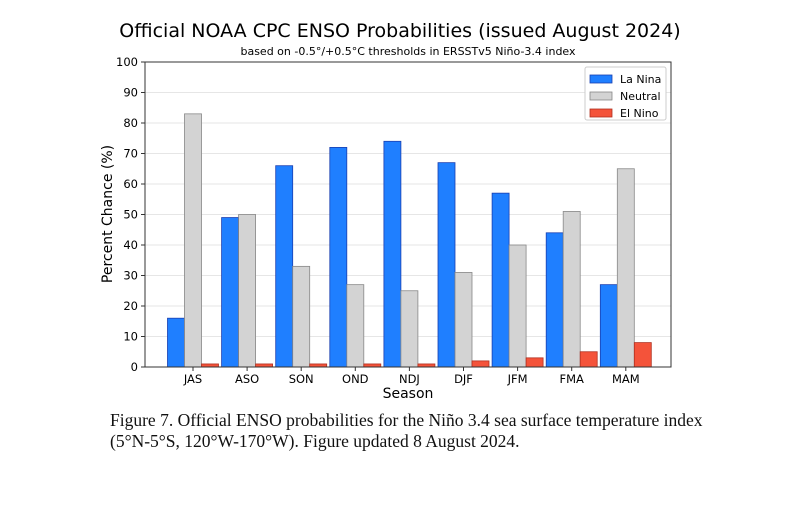  I want to click on y-tick-label: 20, so click(130, 306).